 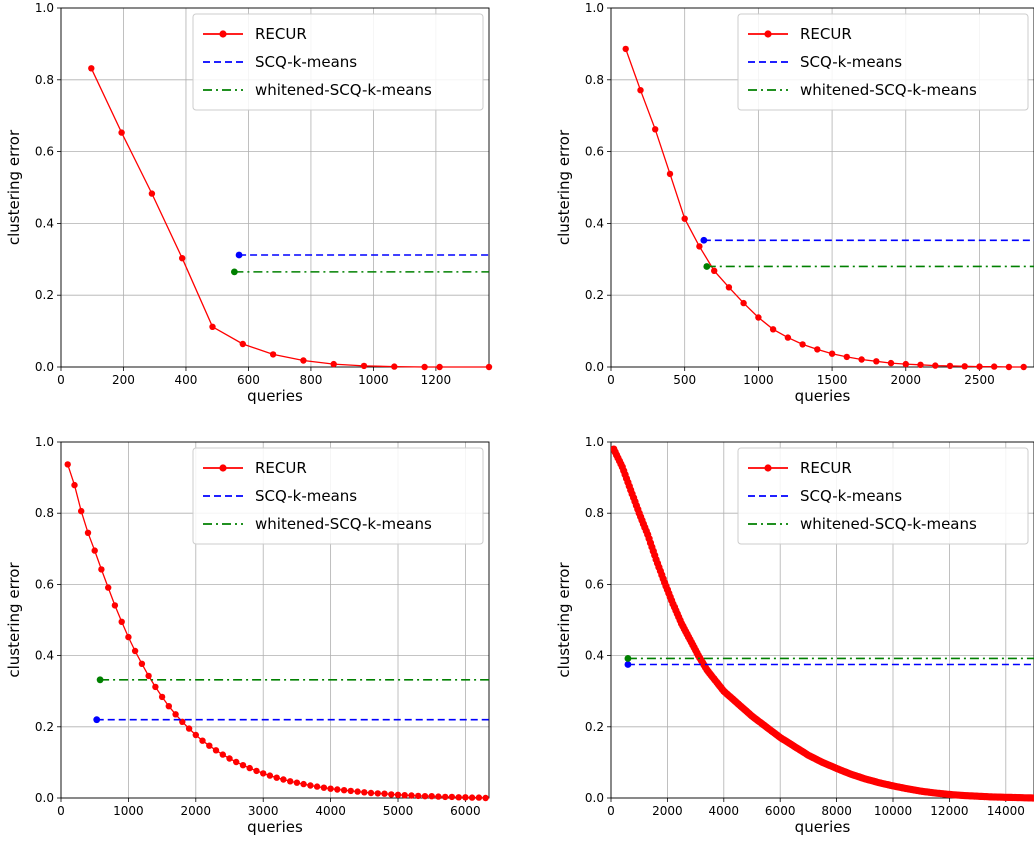 What do you see at coordinates (436, 380) in the screenshot?
I see `x-tick-label: 1200` at bounding box center [436, 380].